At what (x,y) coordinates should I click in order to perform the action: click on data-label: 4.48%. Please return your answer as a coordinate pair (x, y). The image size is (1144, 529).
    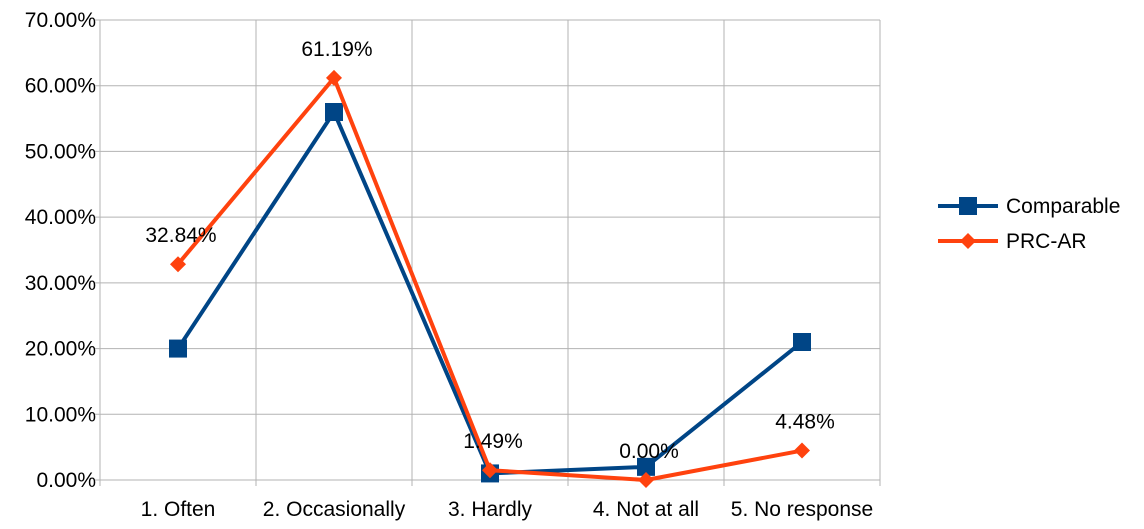
    Looking at the image, I should click on (805, 422).